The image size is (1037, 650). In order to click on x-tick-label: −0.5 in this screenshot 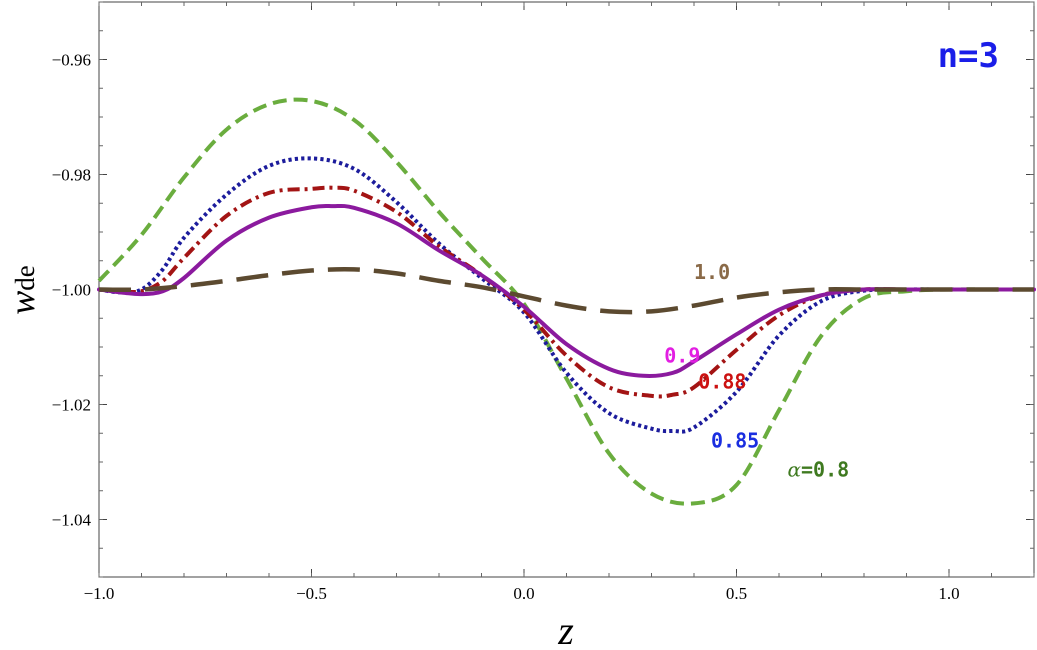, I will do `click(311, 593)`.